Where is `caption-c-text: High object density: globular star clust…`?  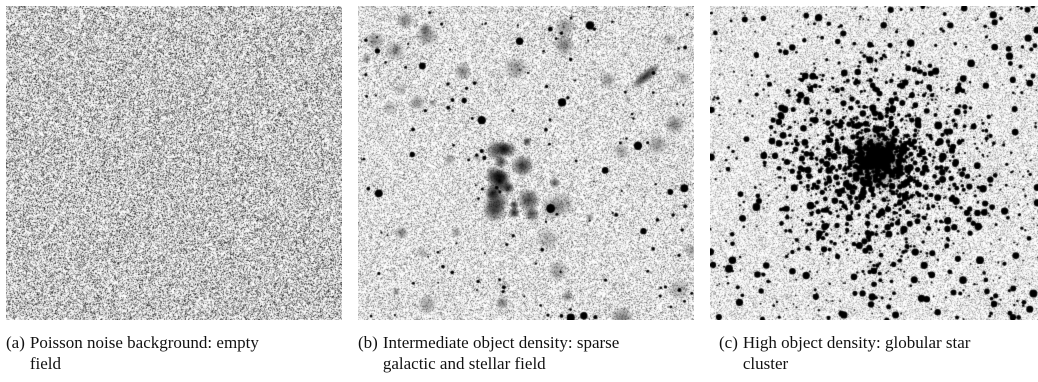
caption-c-text: High object density: globular star clust… is located at coordinates (856, 353).